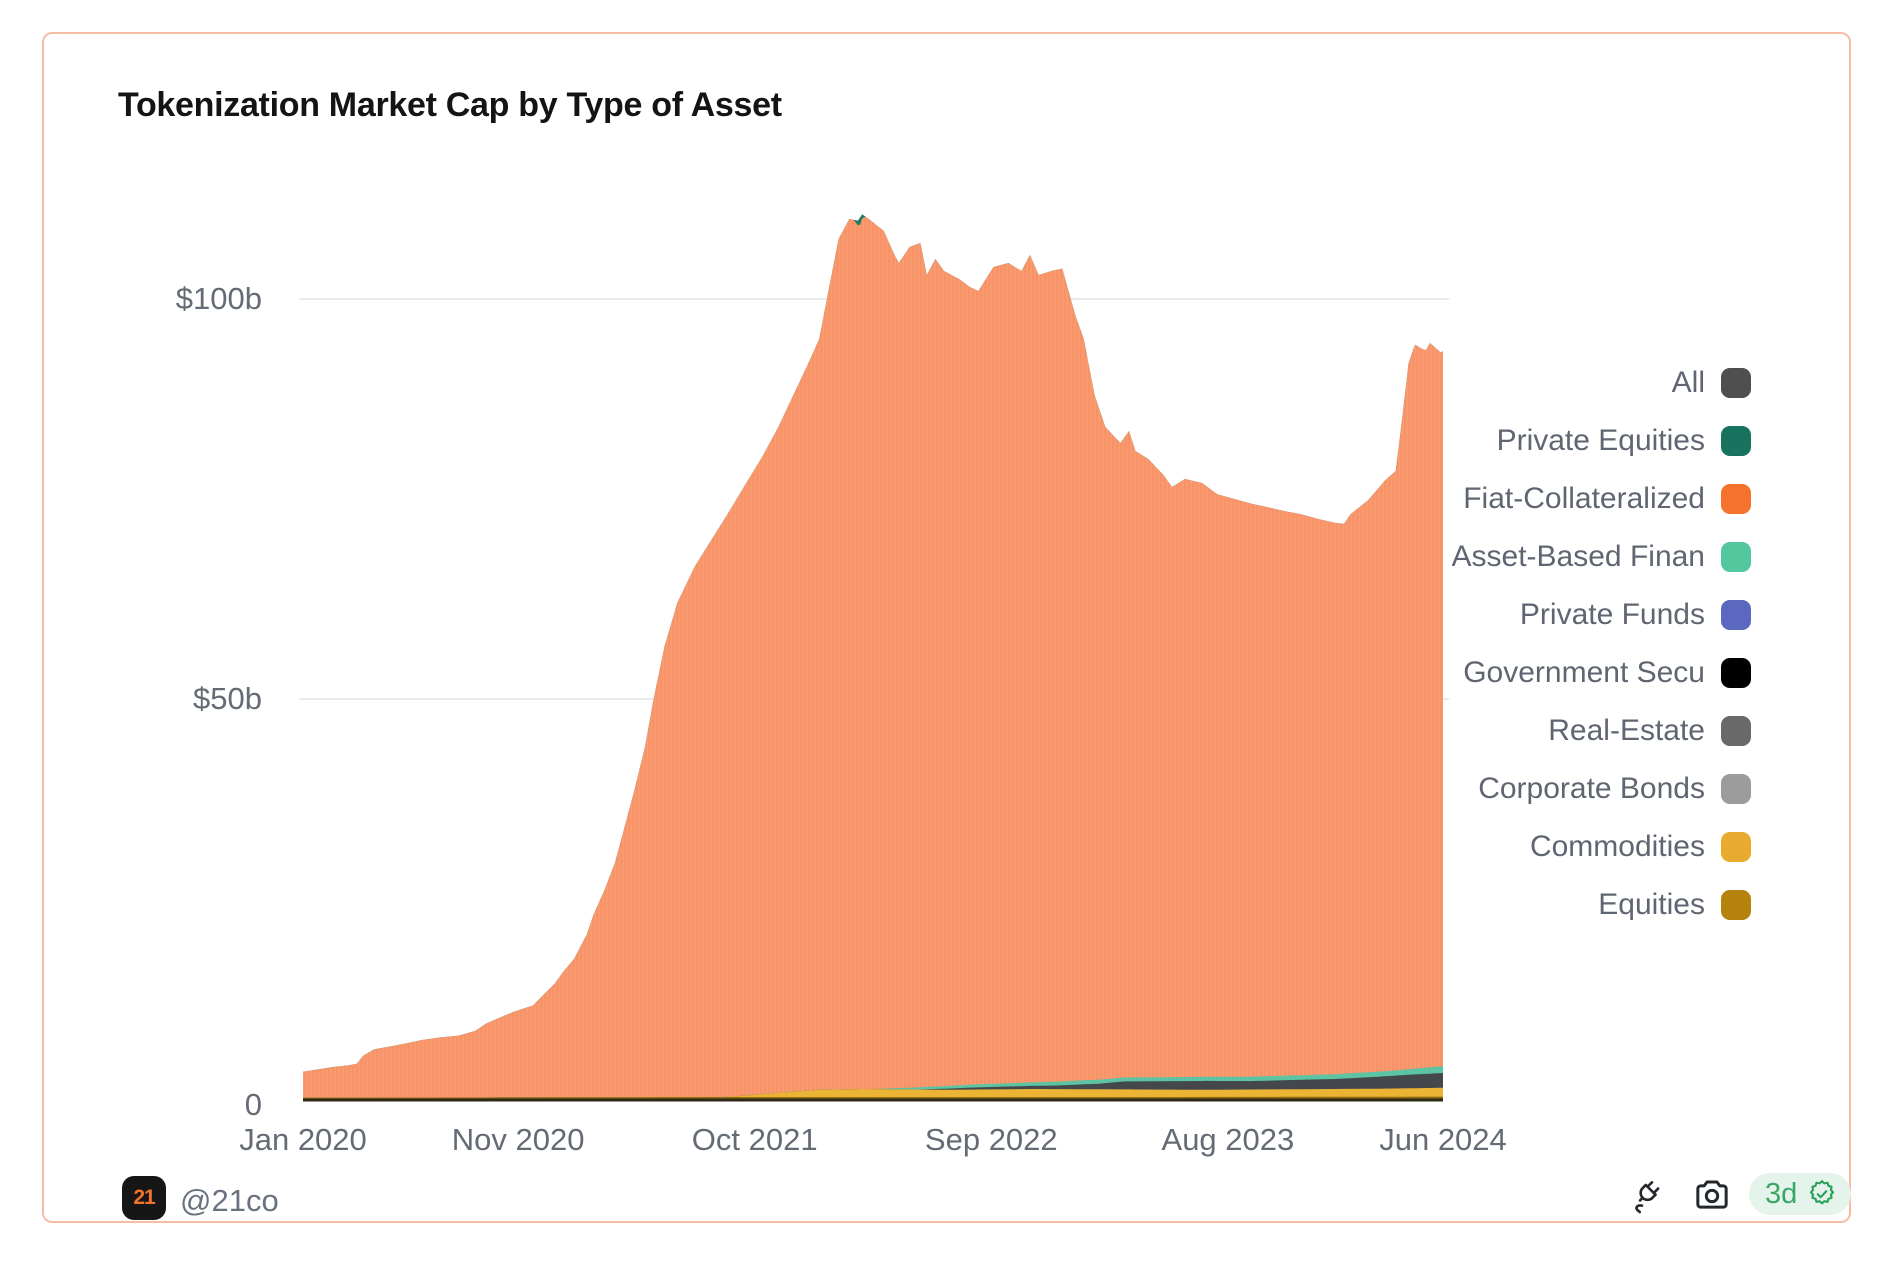 Image resolution: width=1885 pixels, height=1269 pixels. Describe the element at coordinates (1584, 498) in the screenshot. I see `legend-label: Fiat-Collateralized` at that location.